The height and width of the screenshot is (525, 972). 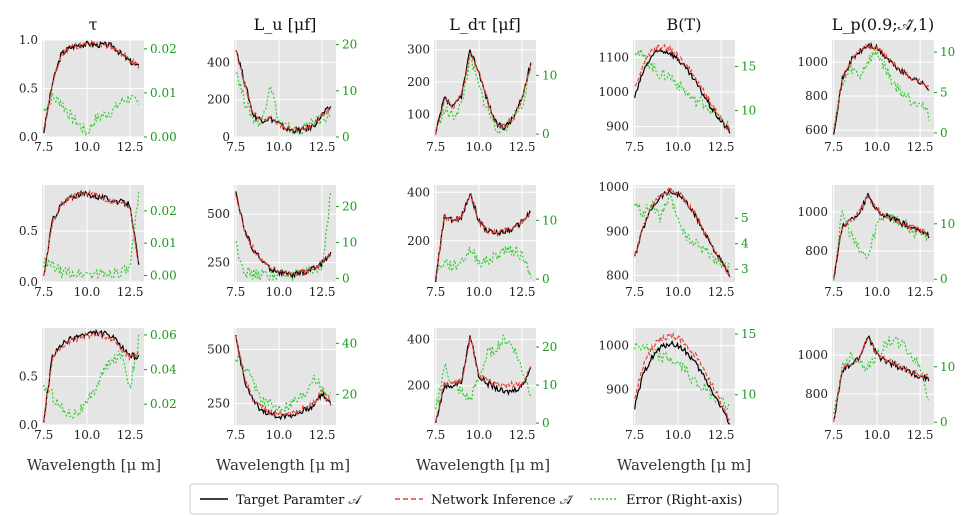 I want to click on y-tick-label: 0.0, so click(x=28, y=425).